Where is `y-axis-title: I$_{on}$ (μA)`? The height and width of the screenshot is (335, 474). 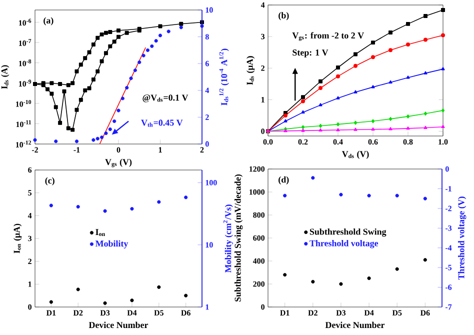
y-axis-title: I$_{on}$ (μA) is located at coordinates (18, 239).